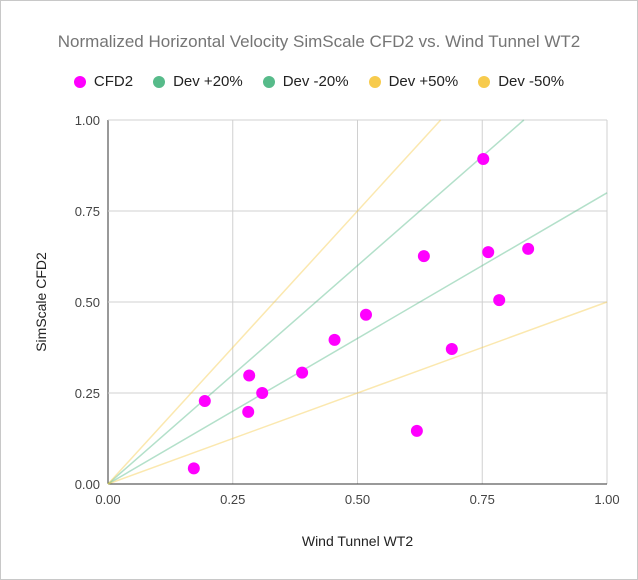  What do you see at coordinates (107, 499) in the screenshot?
I see `x-tick-label: 0.00` at bounding box center [107, 499].